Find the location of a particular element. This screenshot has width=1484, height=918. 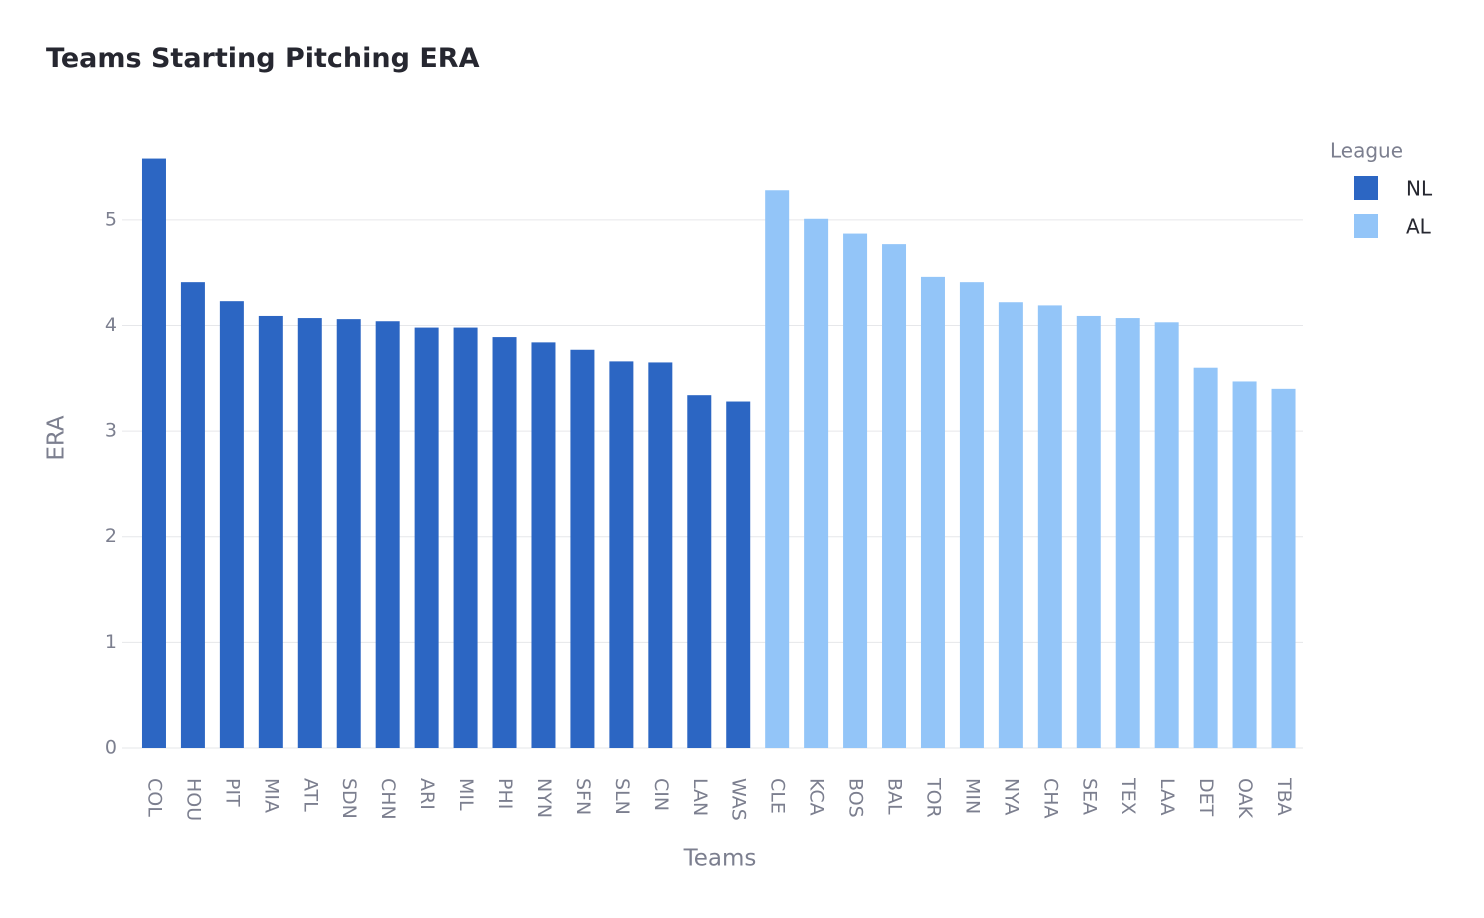

x-tick-label: BAL is located at coordinates (895, 796).